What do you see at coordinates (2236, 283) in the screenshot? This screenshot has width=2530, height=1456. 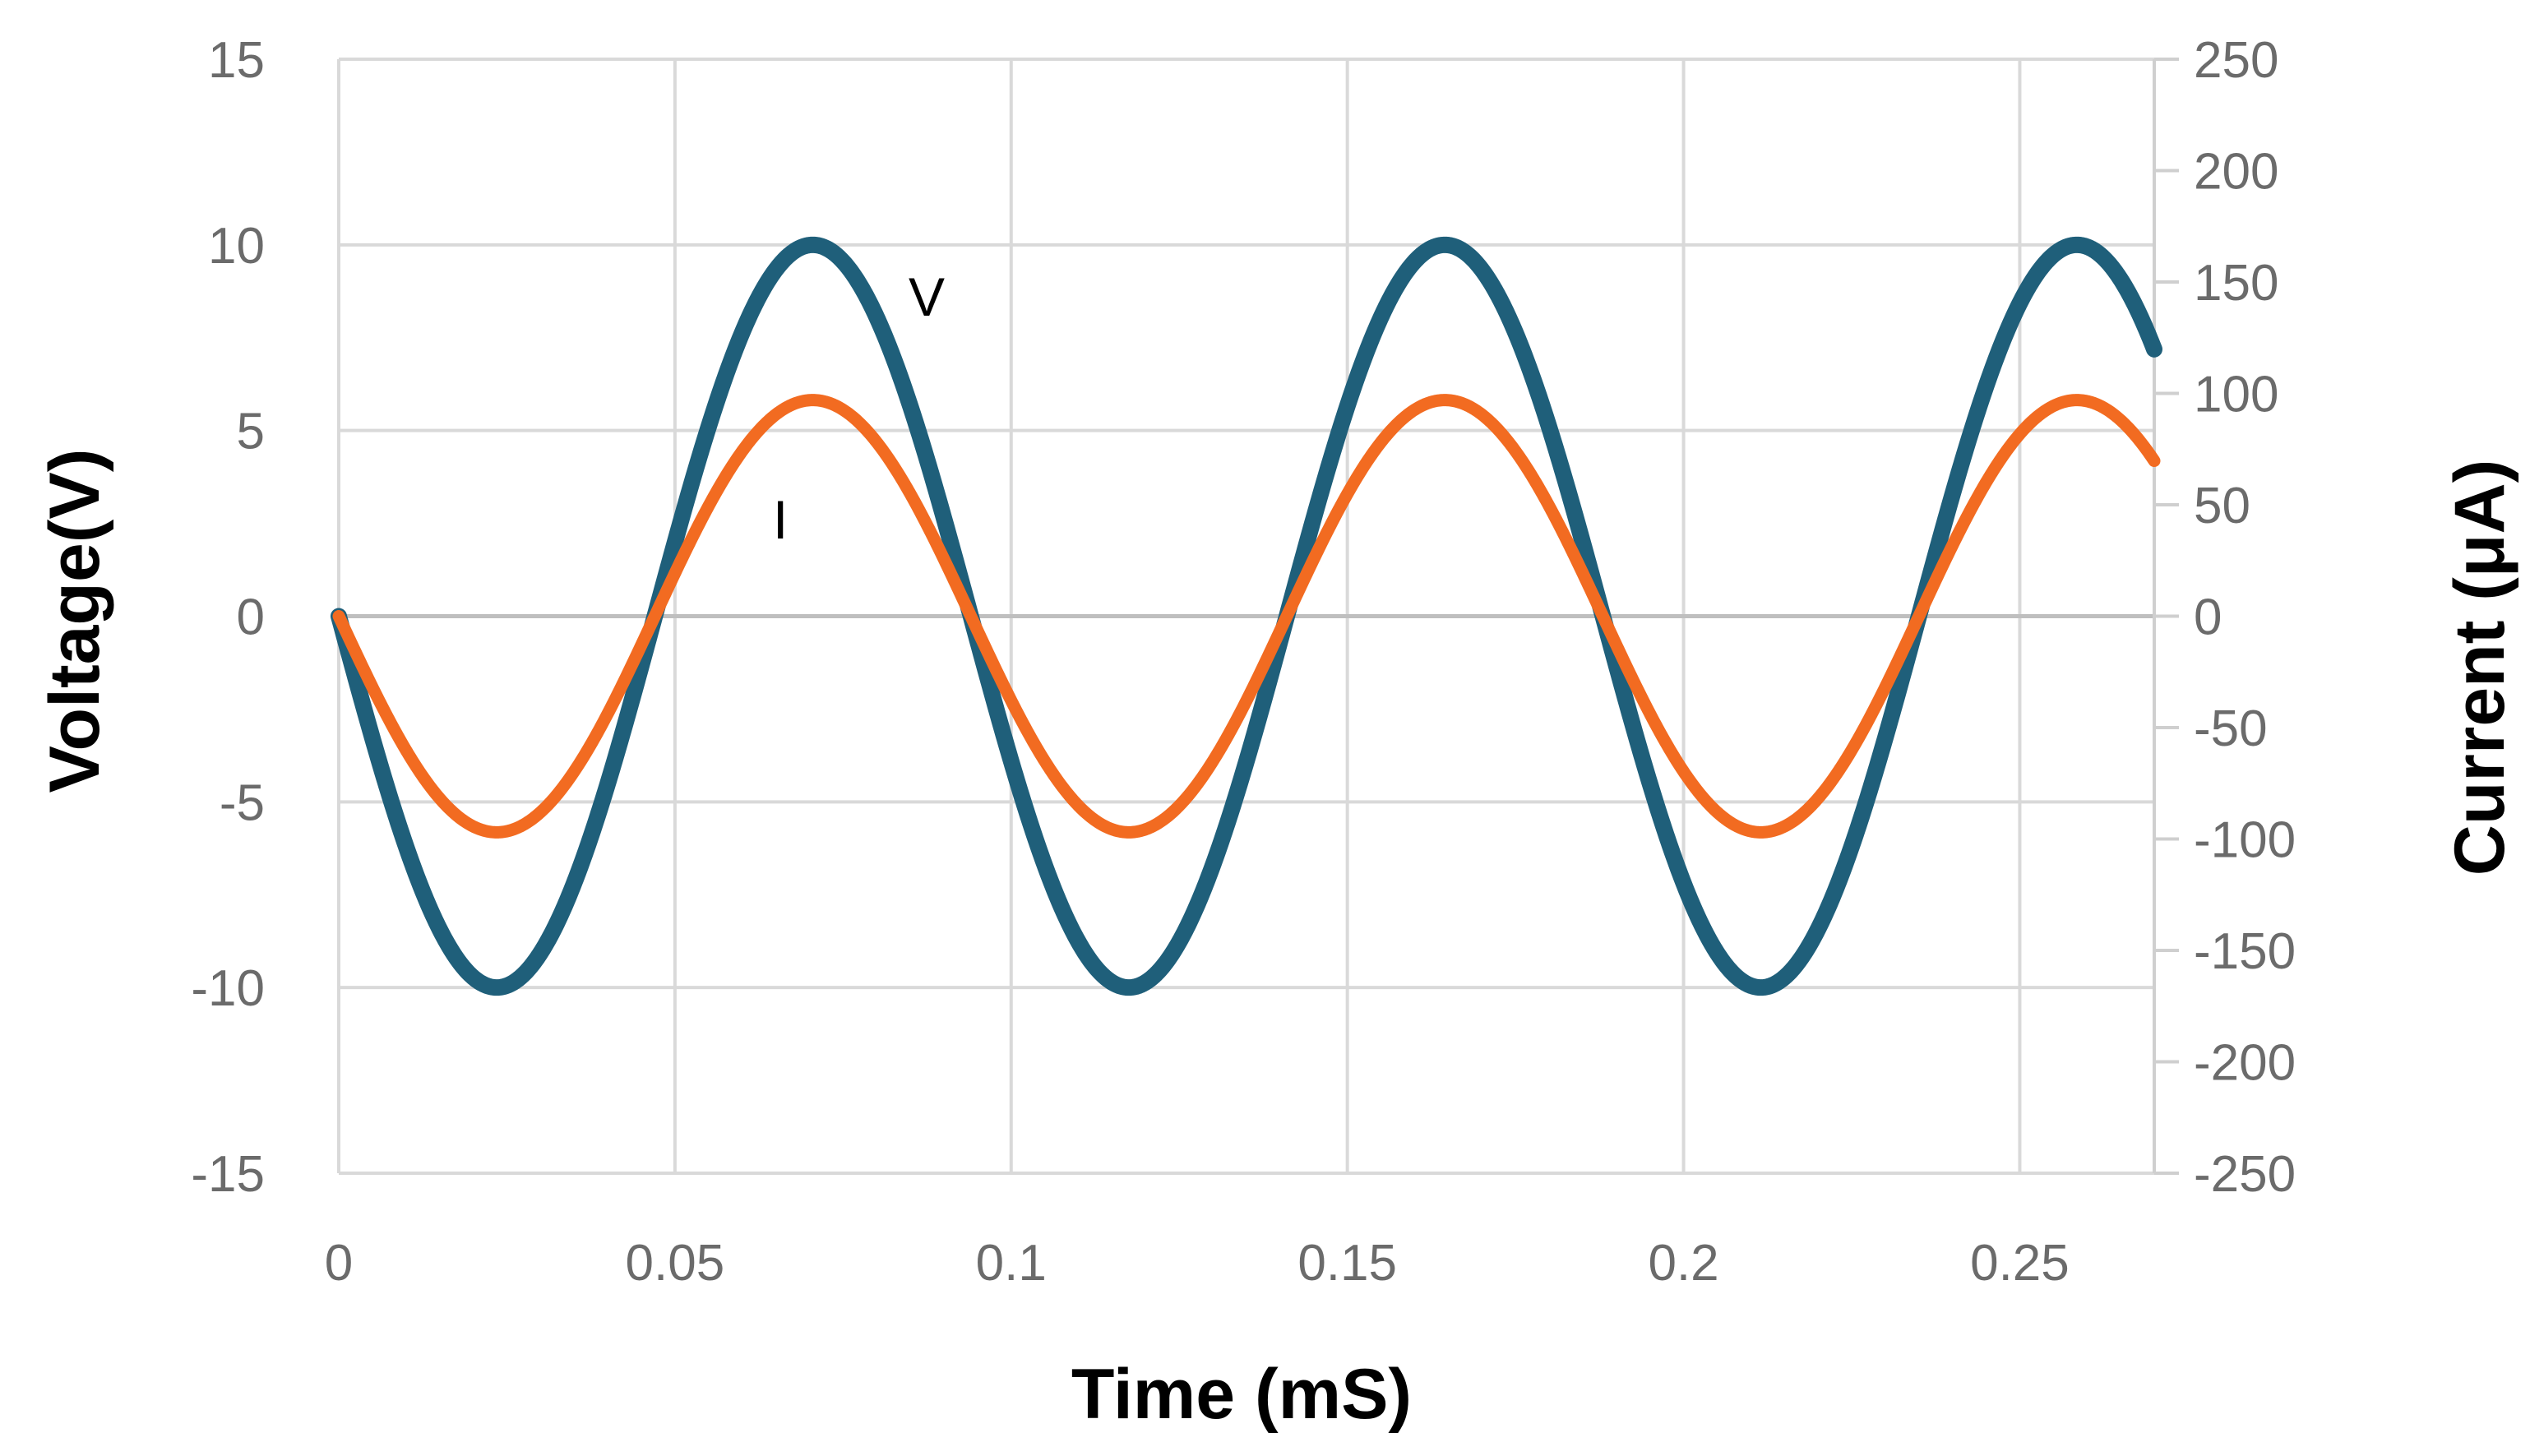 I see `y2-tick-label: 150` at bounding box center [2236, 283].